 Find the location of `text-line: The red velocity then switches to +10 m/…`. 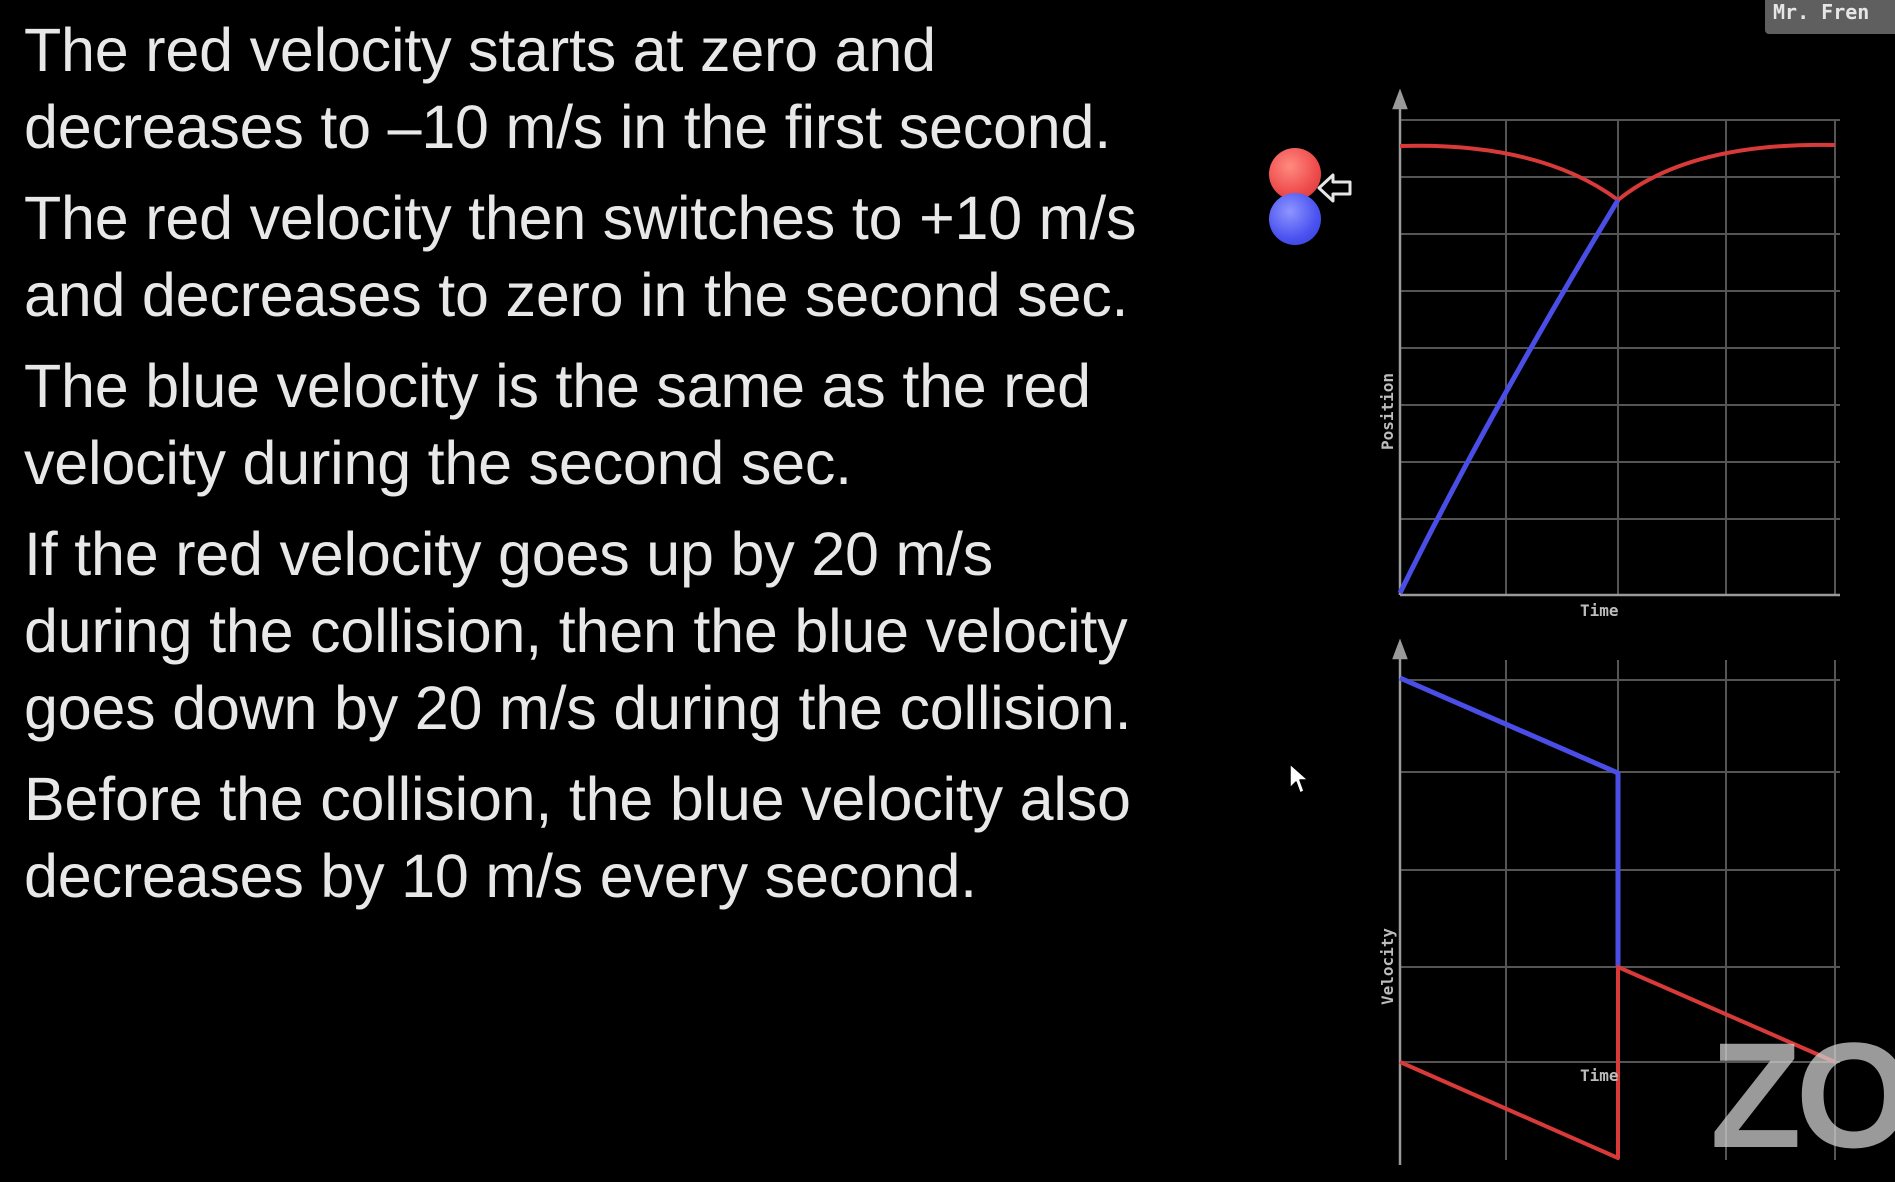

text-line: The red velocity then switches to +10 m/… is located at coordinates (580, 218).